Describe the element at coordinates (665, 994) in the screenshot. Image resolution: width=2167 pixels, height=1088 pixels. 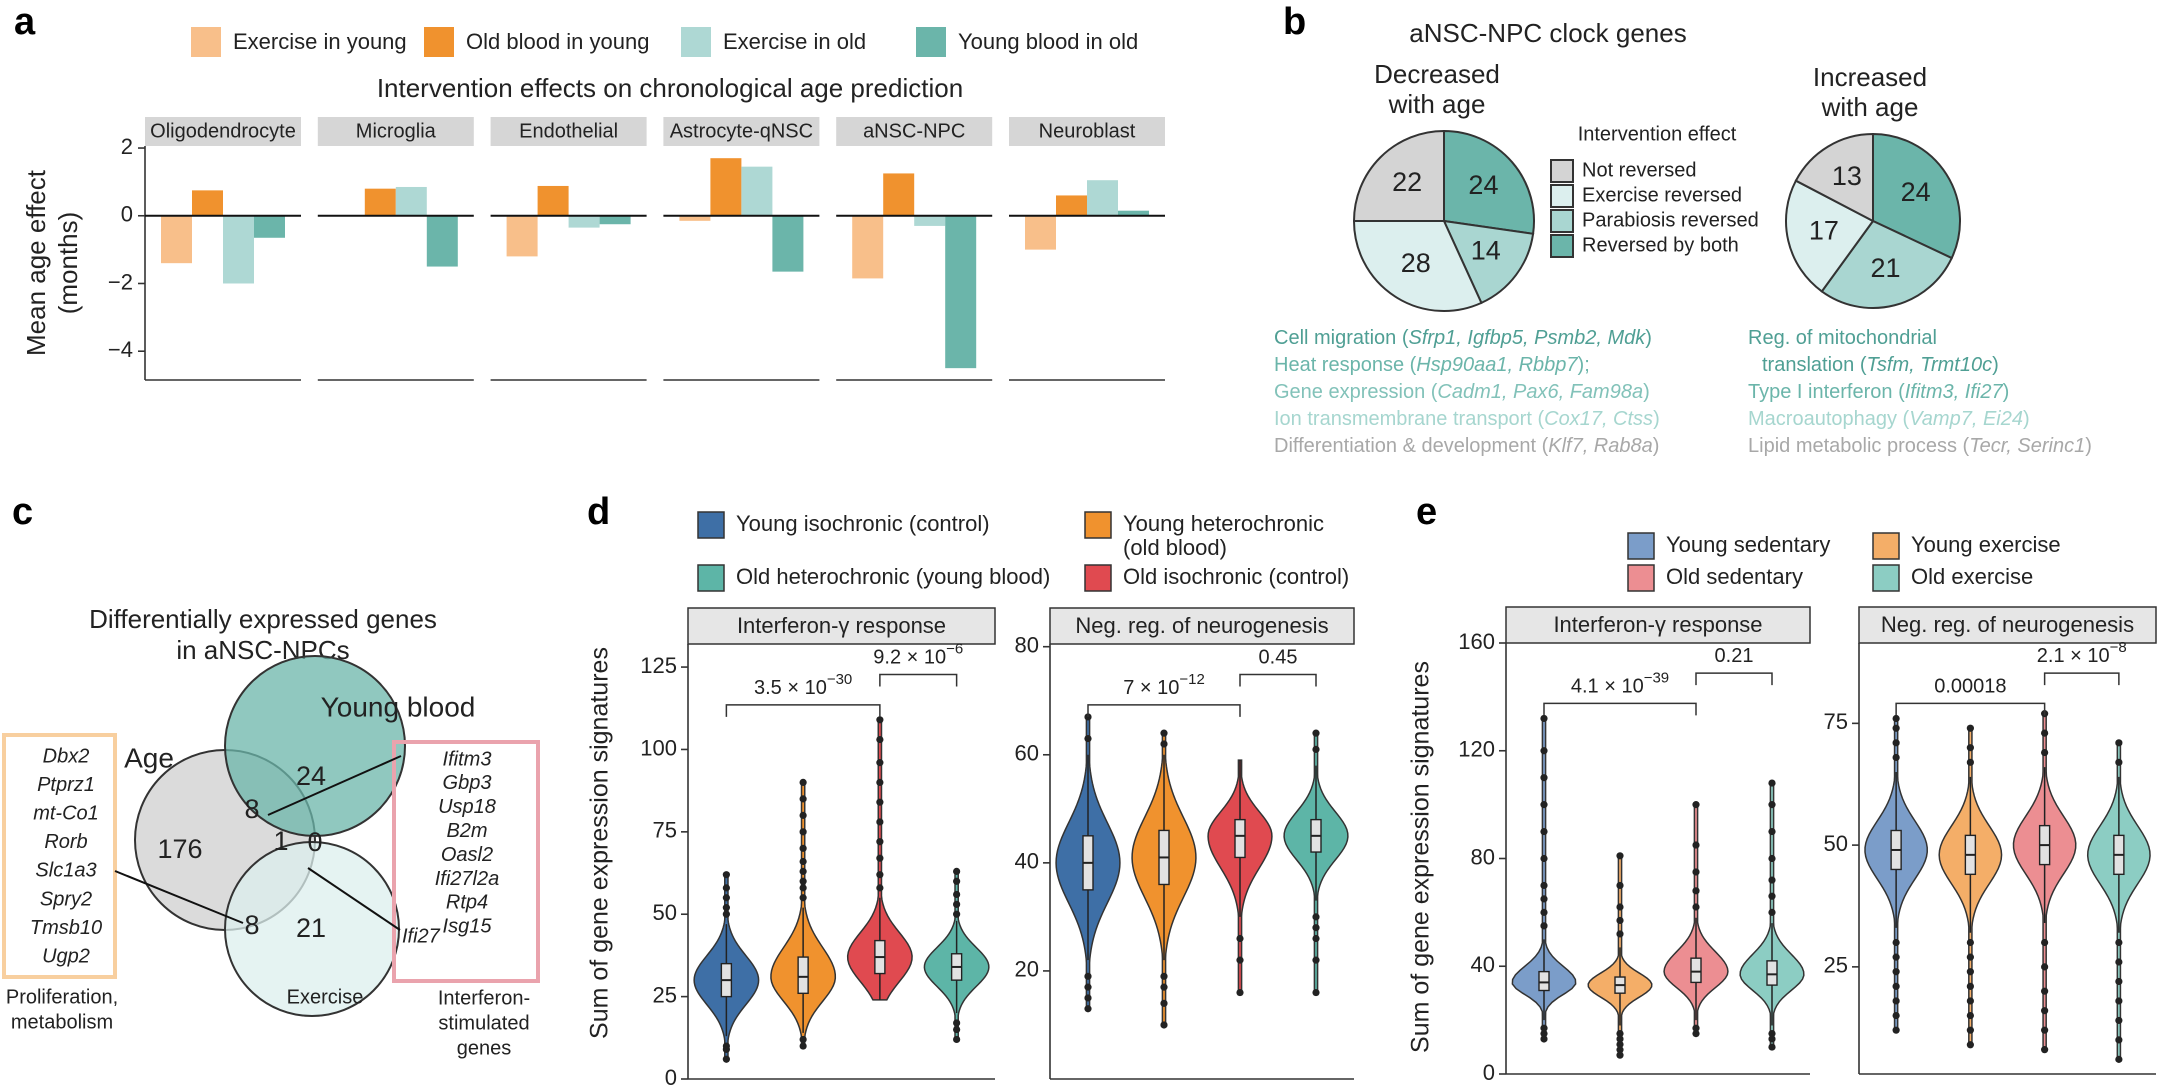
I see `y-tick-label: 25` at that location.